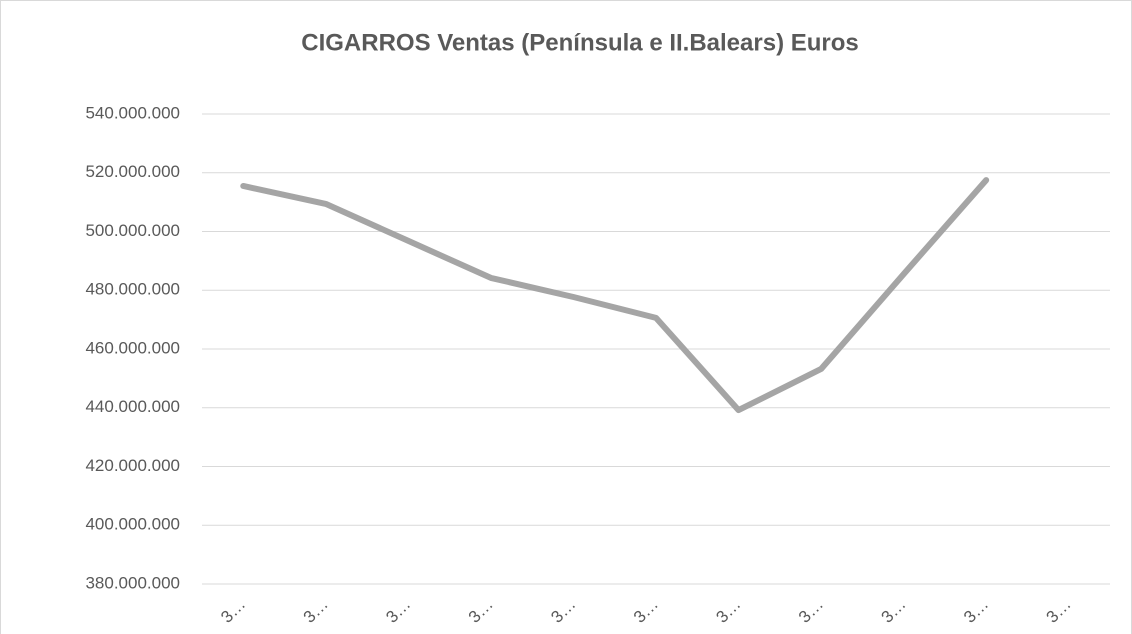 The height and width of the screenshot is (634, 1132). I want to click on y-tick-label: 380.000.000, so click(132, 582).